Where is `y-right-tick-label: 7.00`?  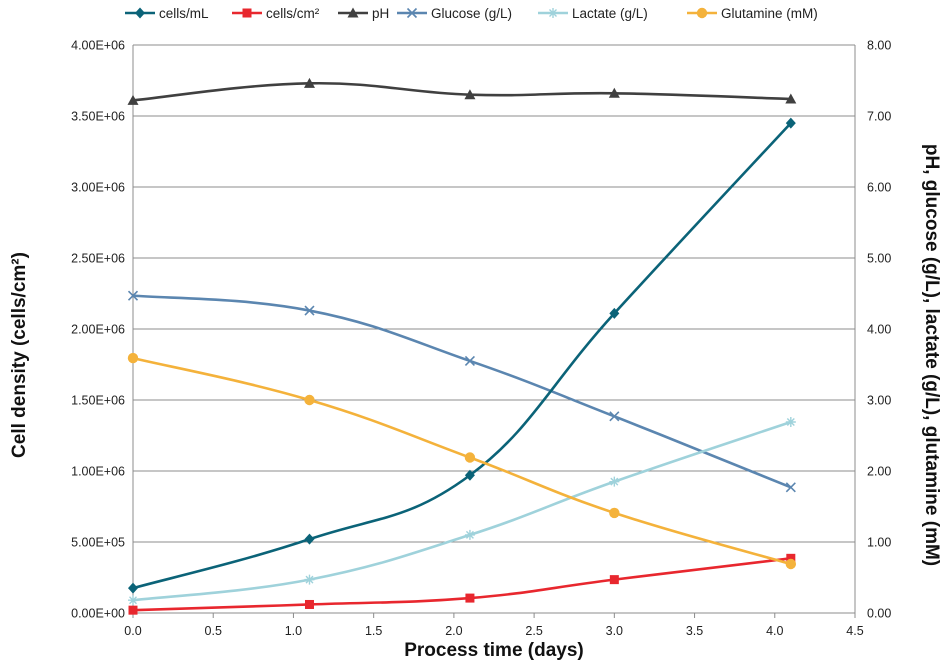 y-right-tick-label: 7.00 is located at coordinates (879, 117).